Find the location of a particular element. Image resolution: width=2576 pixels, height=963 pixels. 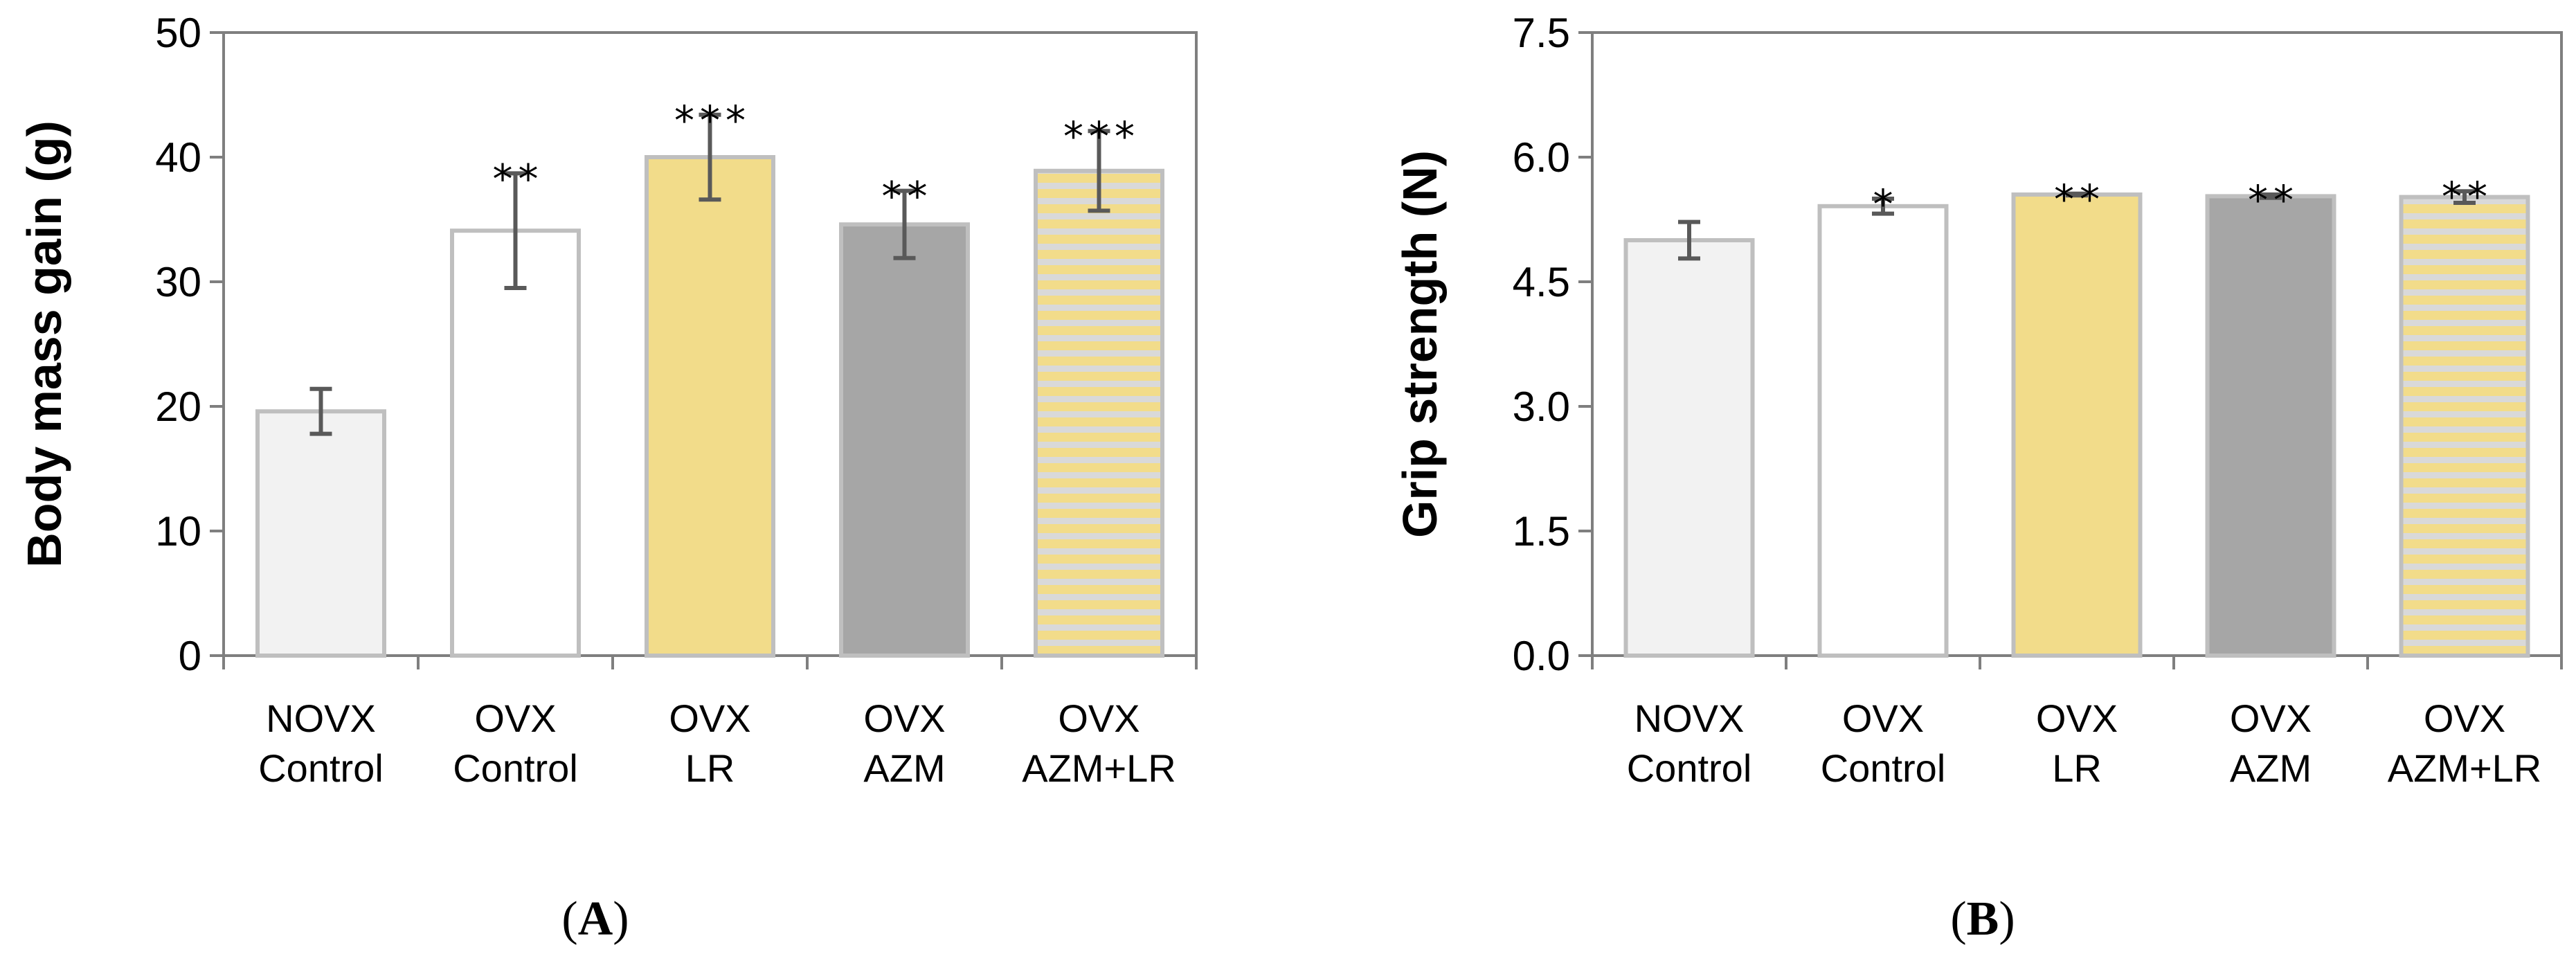

y-tick-label: 10 is located at coordinates (178, 531).